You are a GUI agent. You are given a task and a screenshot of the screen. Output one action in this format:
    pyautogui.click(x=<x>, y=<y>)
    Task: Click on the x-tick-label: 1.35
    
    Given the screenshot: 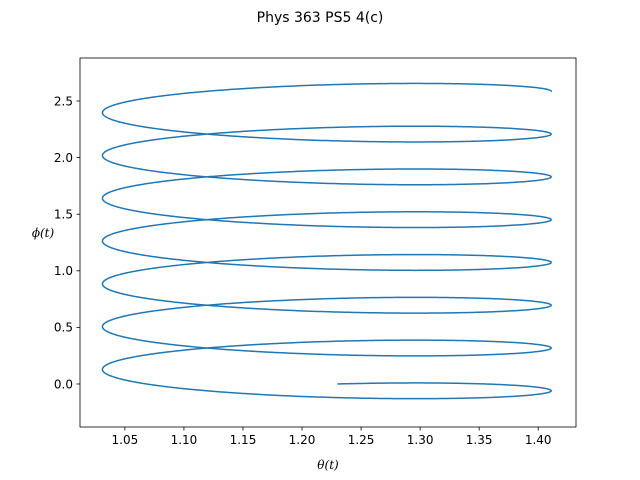 What is the action you would take?
    pyautogui.click(x=479, y=440)
    